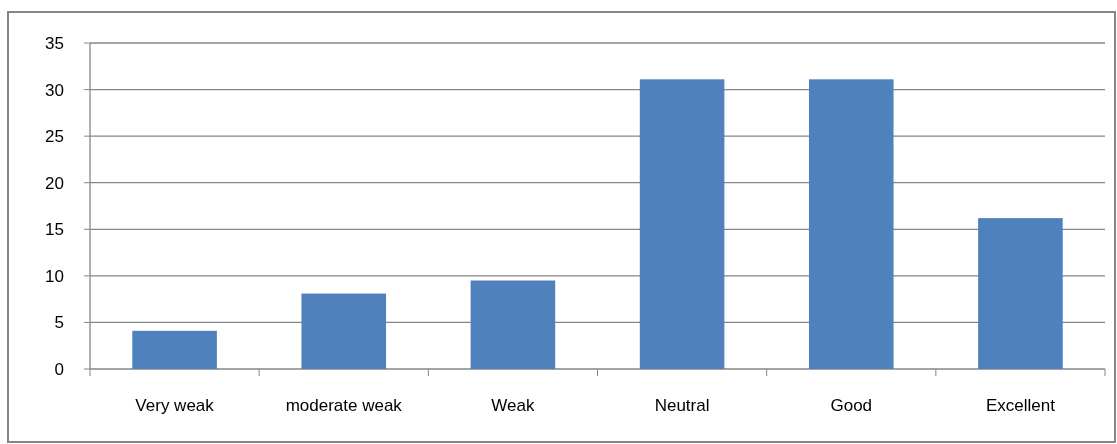  What do you see at coordinates (513, 405) in the screenshot?
I see `x-tick-label: Weak` at bounding box center [513, 405].